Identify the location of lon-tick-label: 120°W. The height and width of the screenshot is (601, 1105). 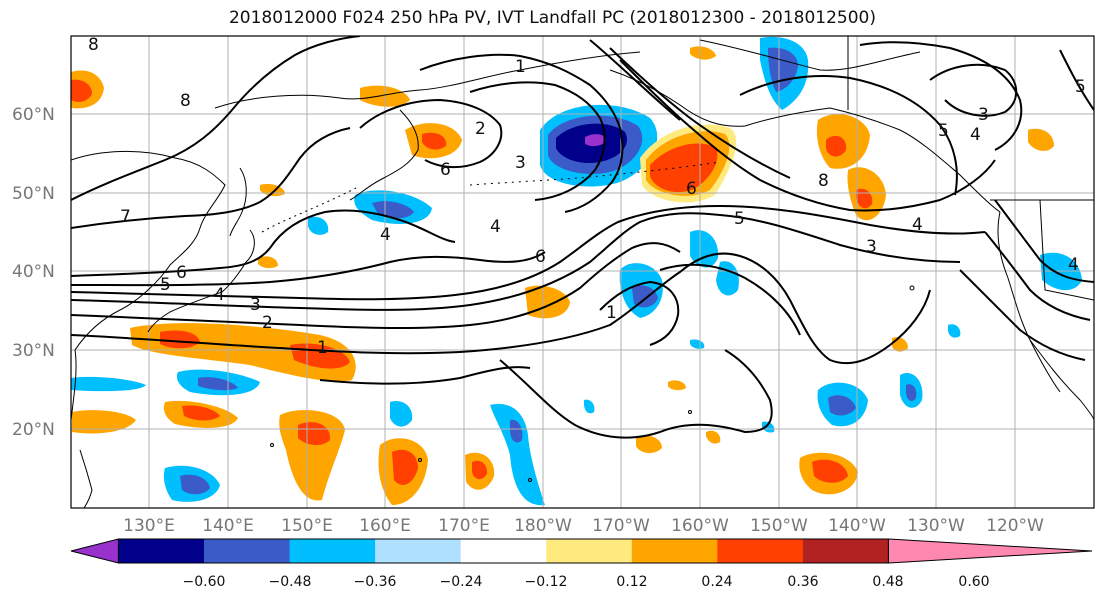
(1015, 526).